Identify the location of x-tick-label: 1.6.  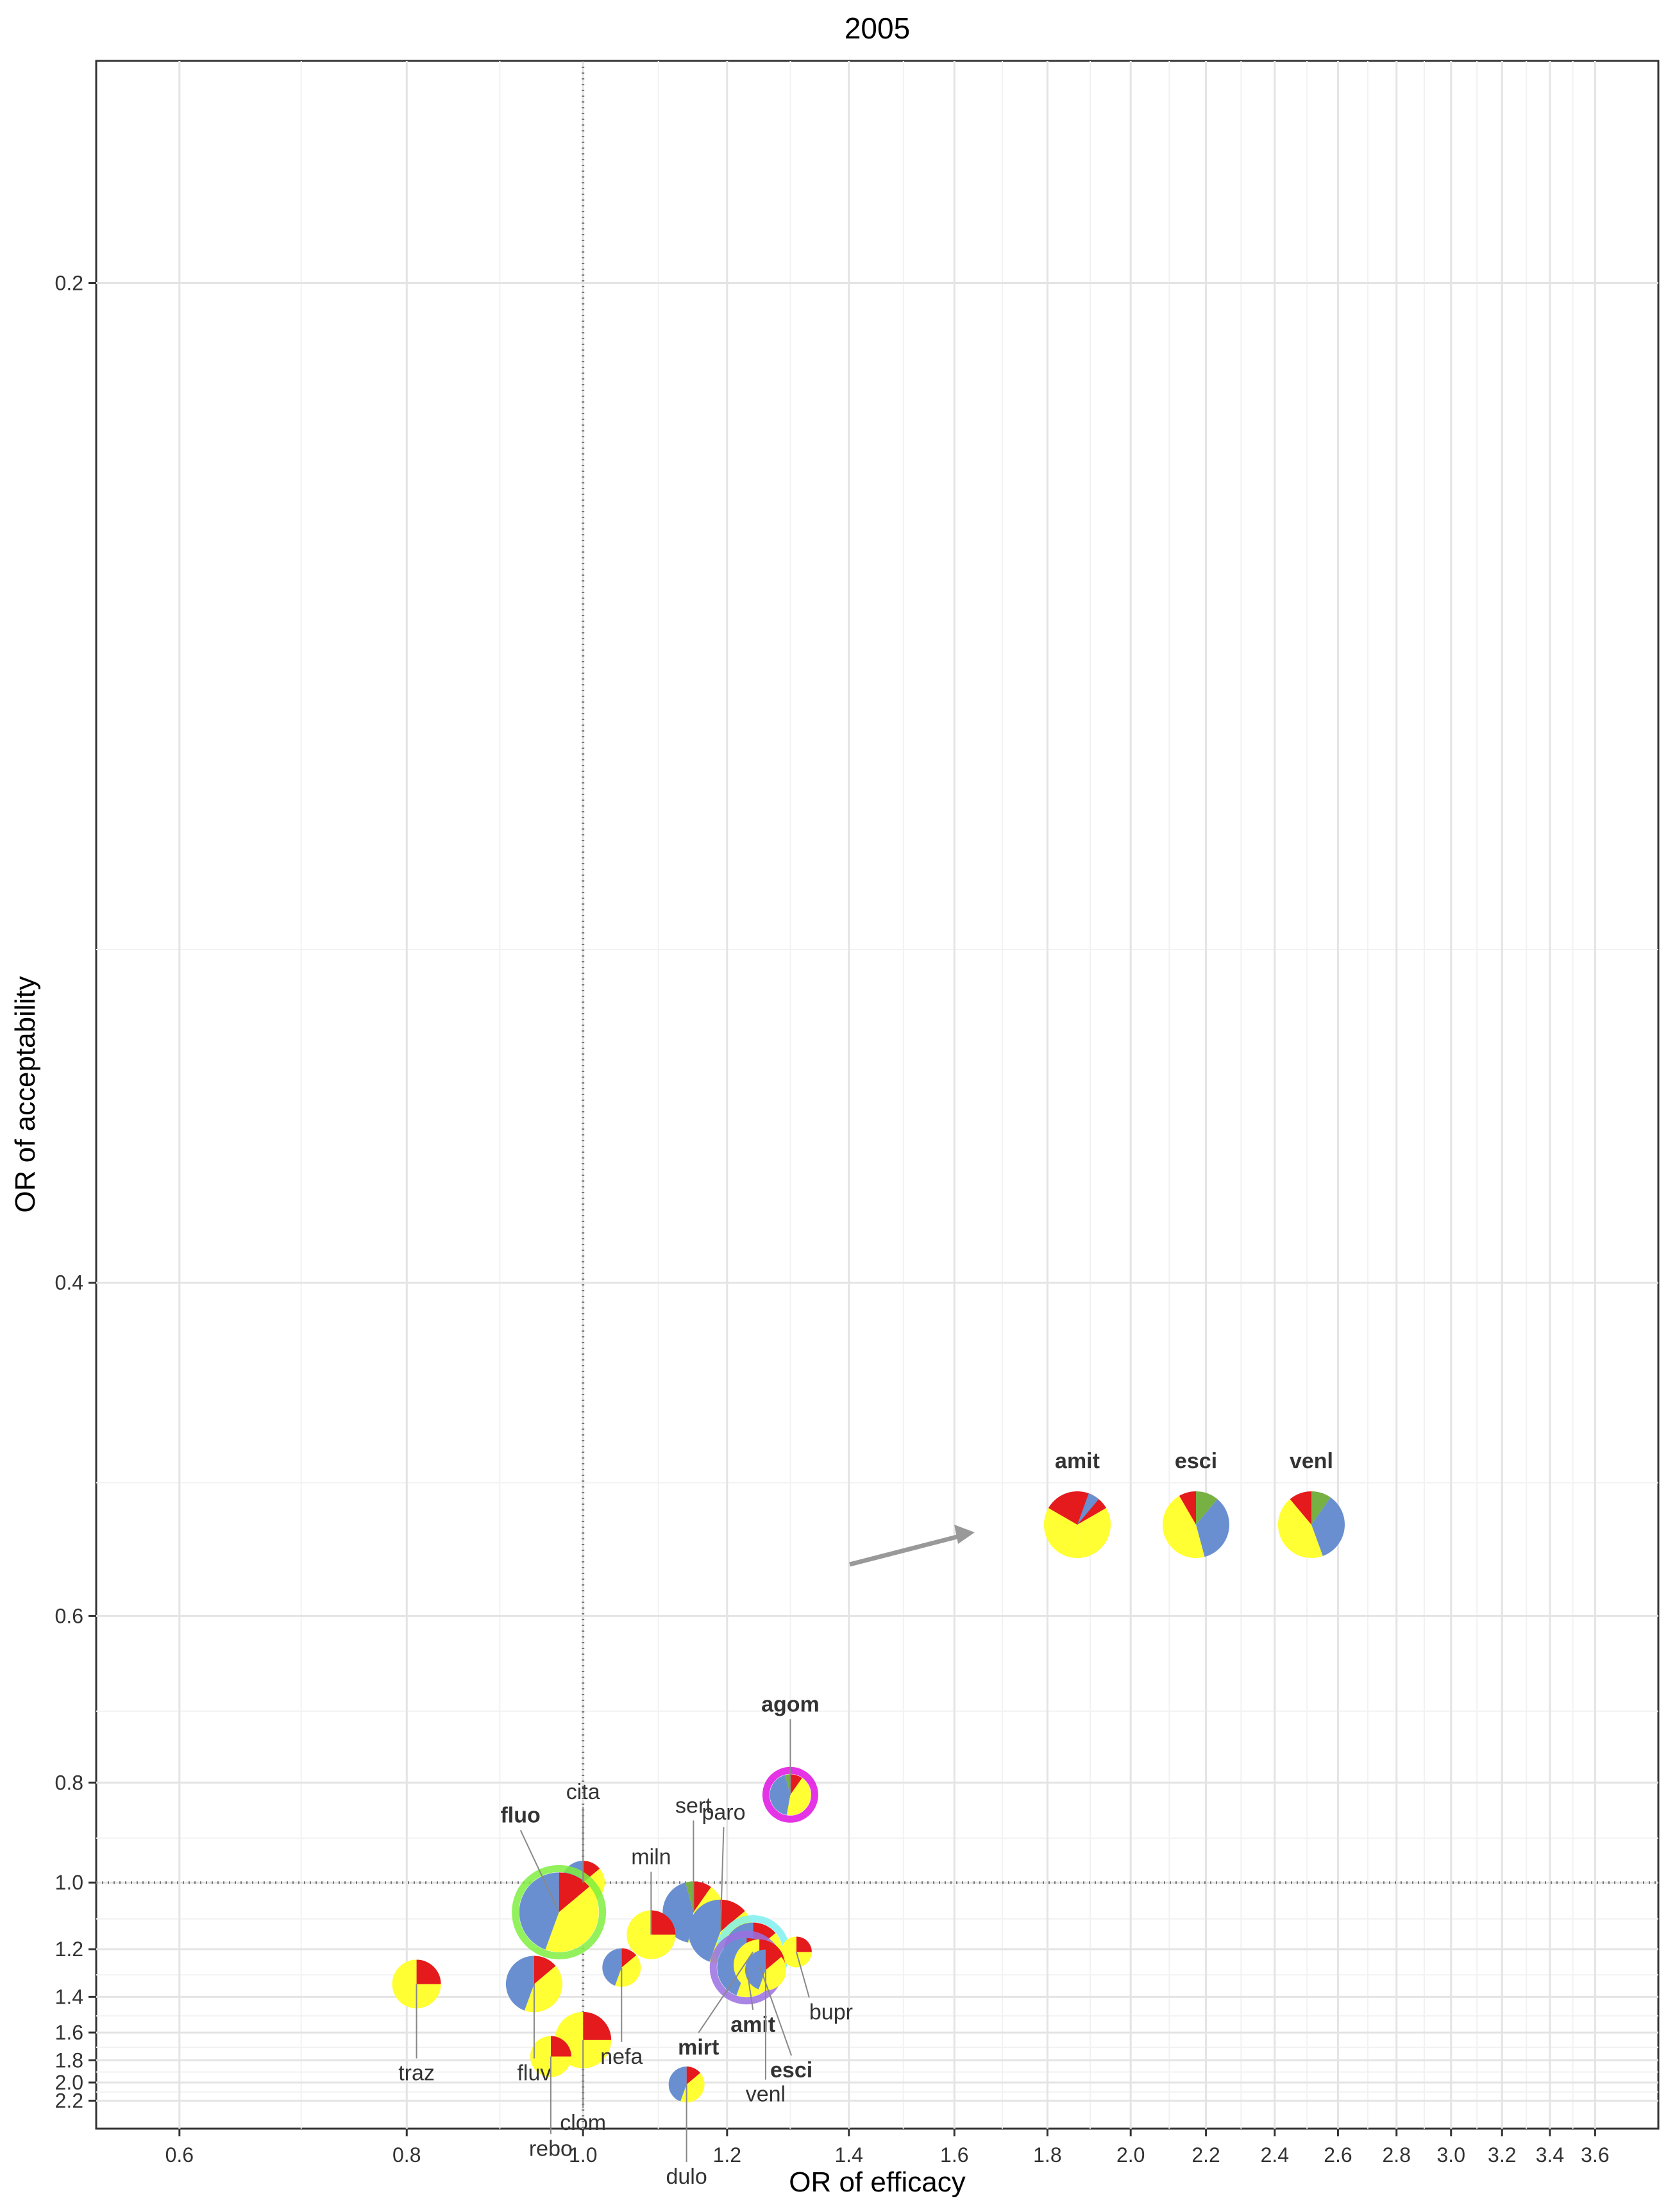
(954, 2154).